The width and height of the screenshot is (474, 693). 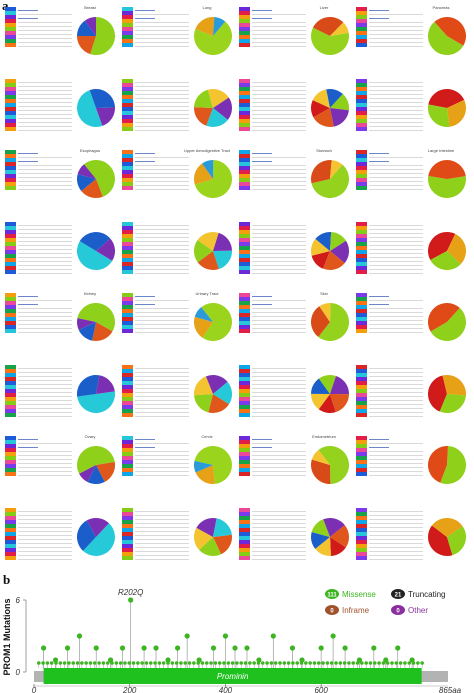 What do you see at coordinates (177, 468) in the screenshot?
I see `cancer-panel: Cervix` at bounding box center [177, 468].